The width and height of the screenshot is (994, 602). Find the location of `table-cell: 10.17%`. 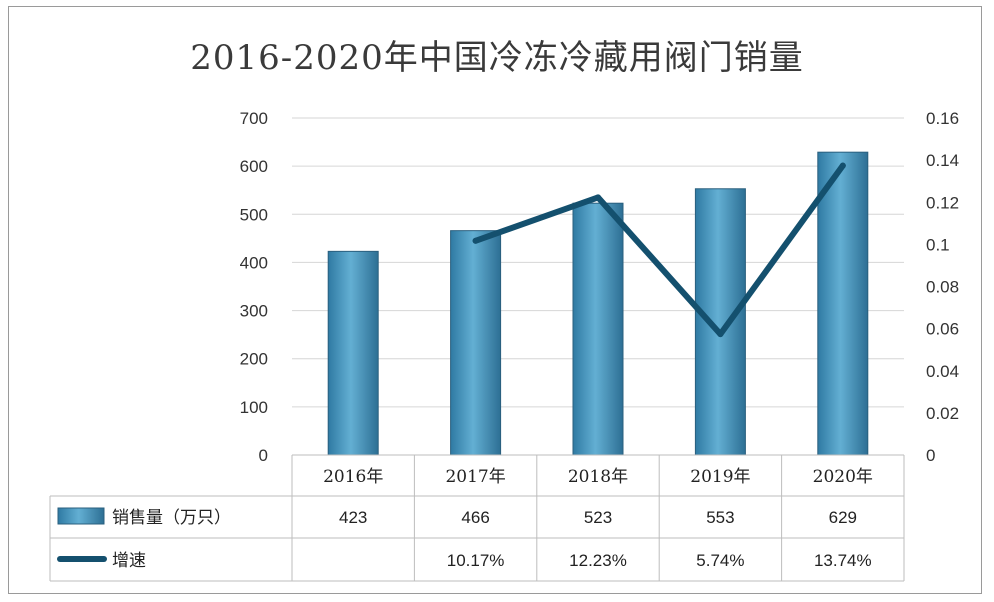

table-cell: 10.17% is located at coordinates (476, 560).